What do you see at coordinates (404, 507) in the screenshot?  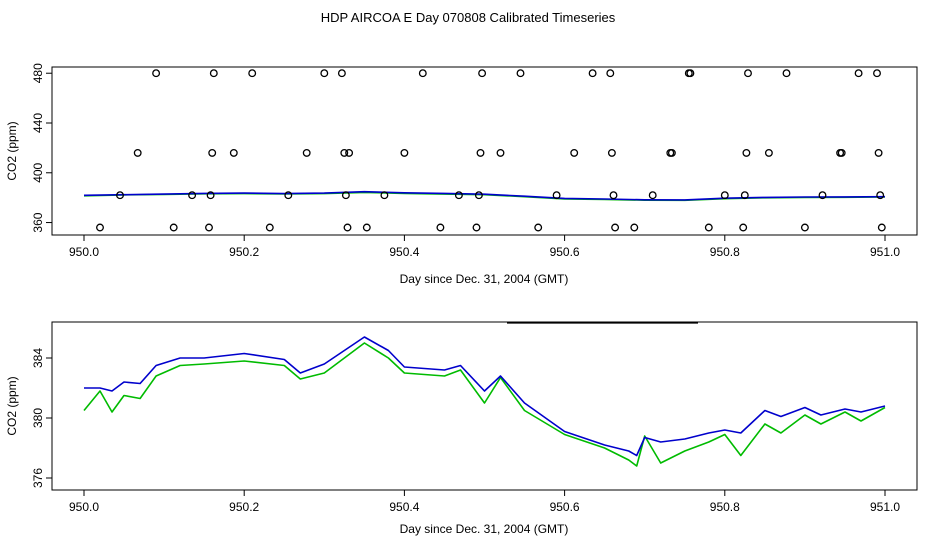 I see `bottom-x-tick-label: 950.4` at bounding box center [404, 507].